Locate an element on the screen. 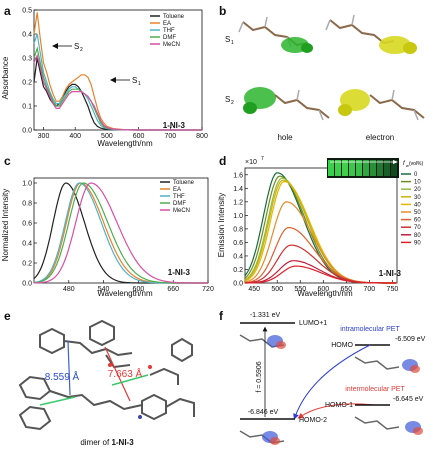 This screenshot has width=433, height=454. a-xtick-label-4: 700 is located at coordinates (170, 136).